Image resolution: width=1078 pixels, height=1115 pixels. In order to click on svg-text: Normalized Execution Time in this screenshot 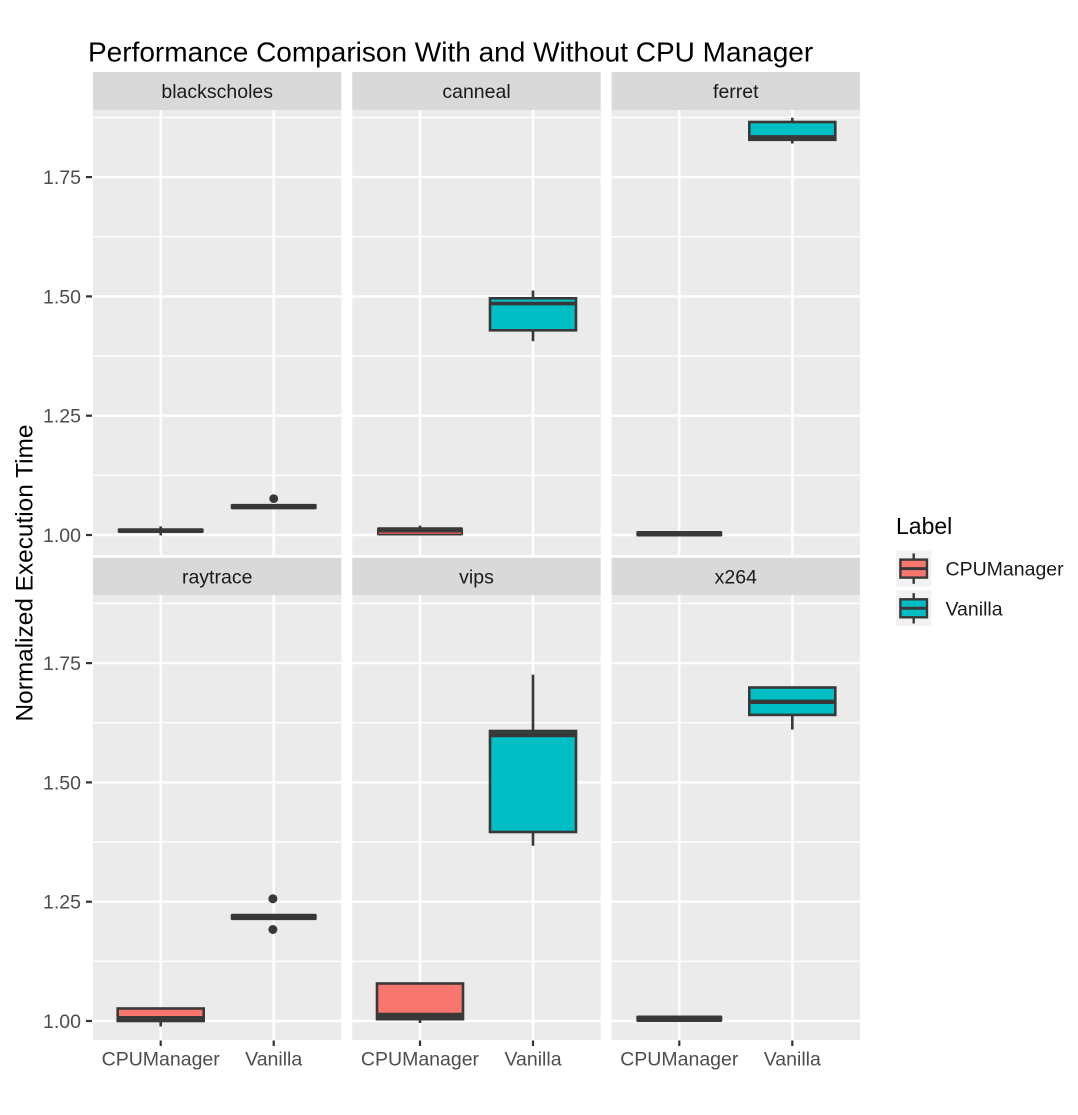, I will do `click(25, 573)`.